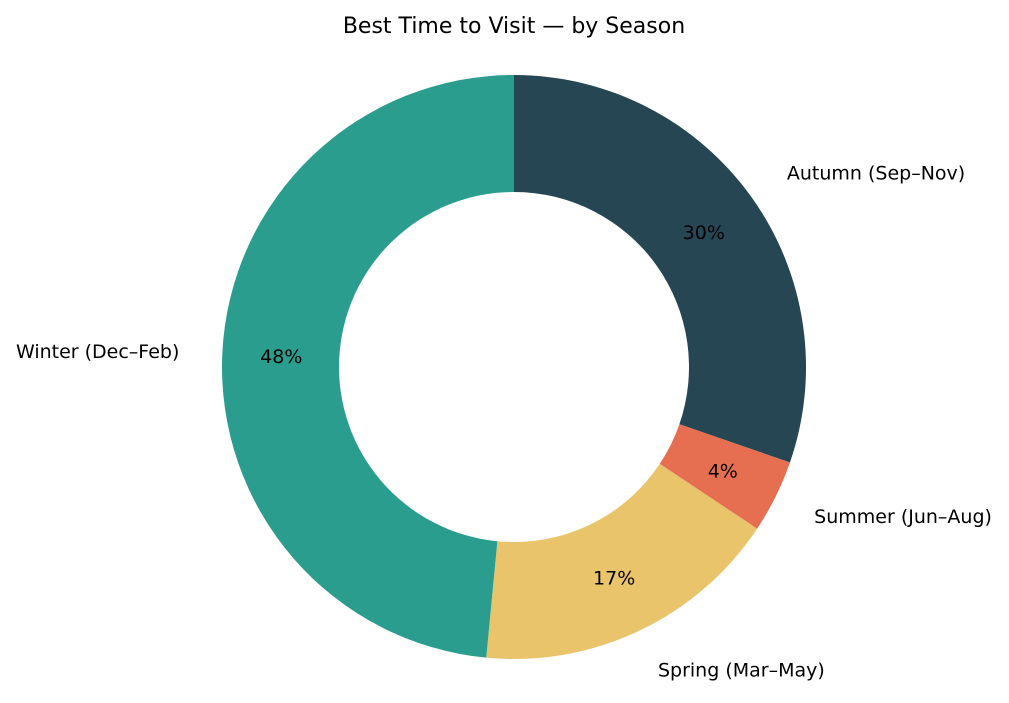 This screenshot has height=703, width=1009. What do you see at coordinates (622, 561) in the screenshot?
I see `slice-spring` at bounding box center [622, 561].